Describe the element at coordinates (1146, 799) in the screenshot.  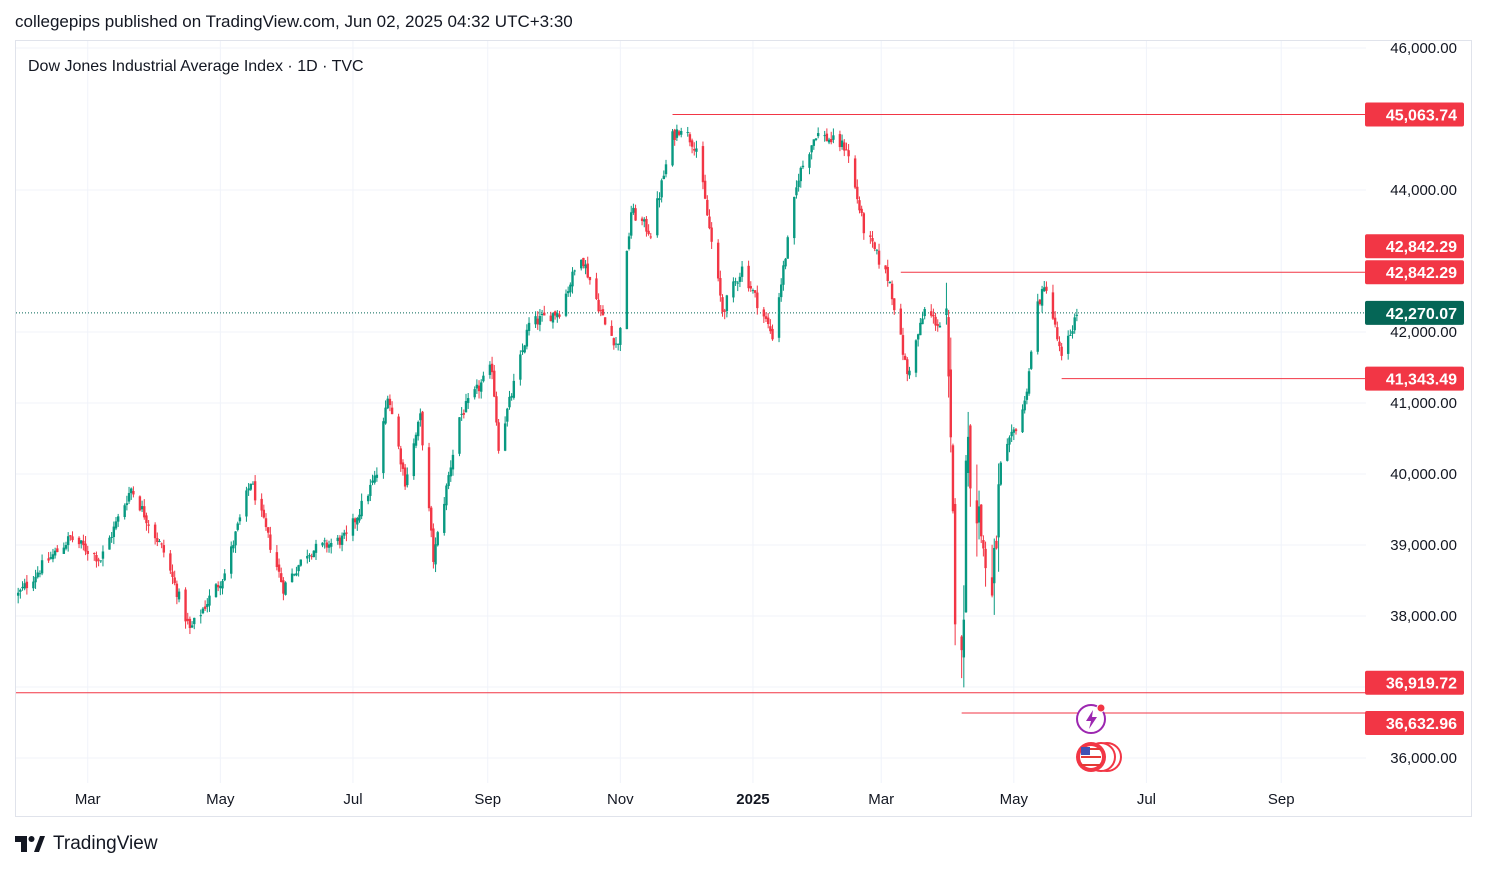
I see `x-tick-label: Jul` at that location.